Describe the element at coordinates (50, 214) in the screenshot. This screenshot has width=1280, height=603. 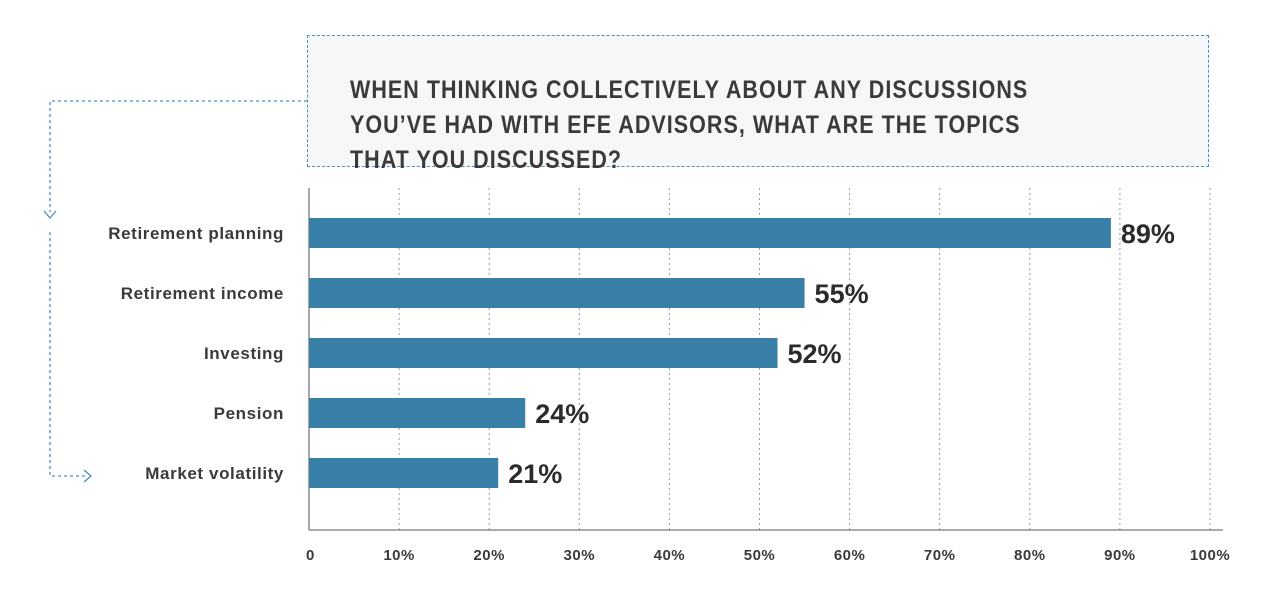
I see `chevron-down-icon` at that location.